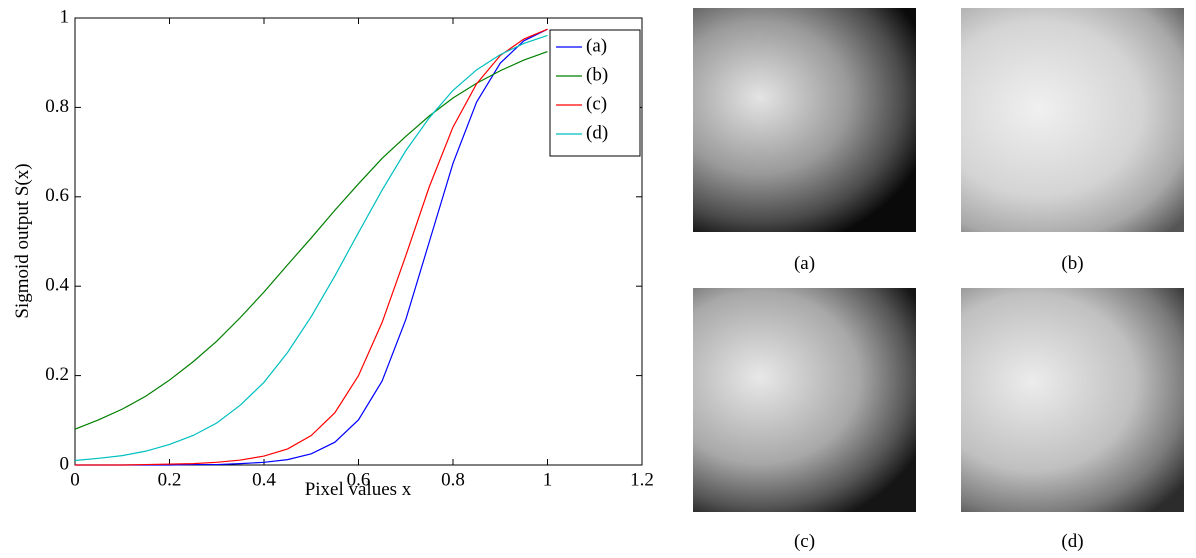  I want to click on x-tick-label: 0.6, so click(359, 479).